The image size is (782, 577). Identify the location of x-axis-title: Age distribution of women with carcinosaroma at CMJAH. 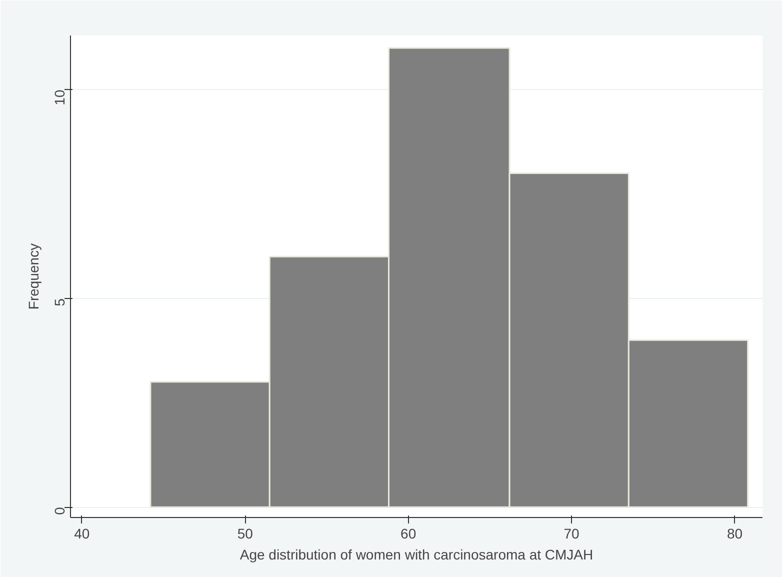
(417, 554).